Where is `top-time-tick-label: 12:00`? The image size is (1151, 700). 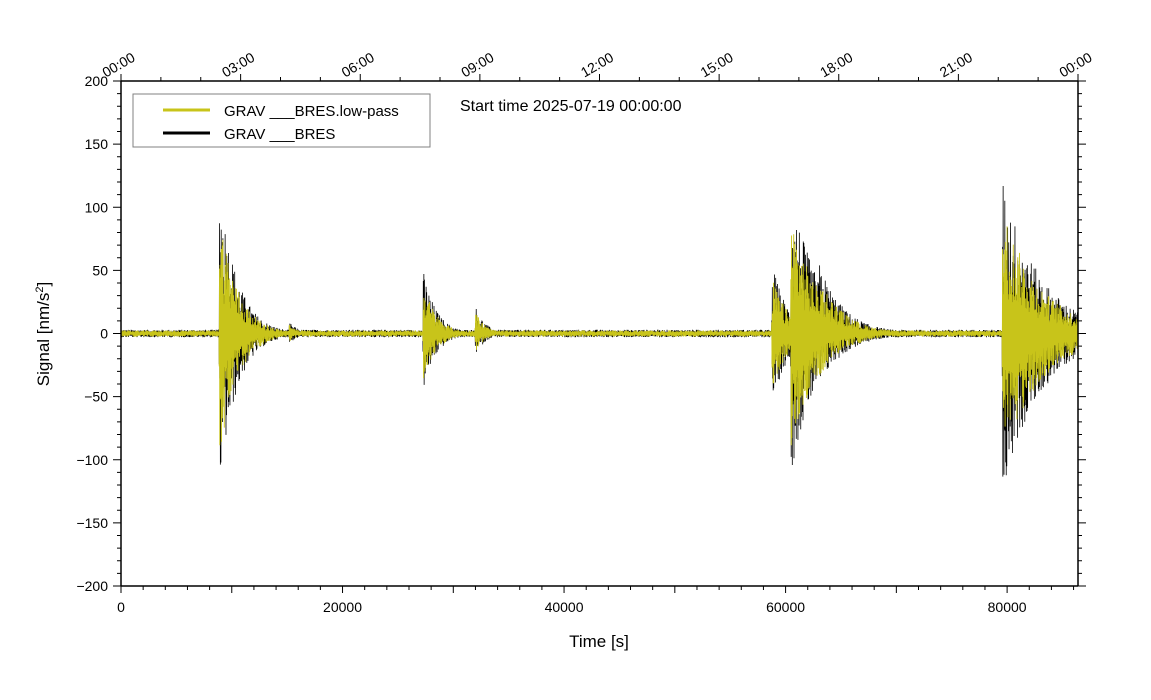
top-time-tick-label: 12:00 is located at coordinates (597, 64).